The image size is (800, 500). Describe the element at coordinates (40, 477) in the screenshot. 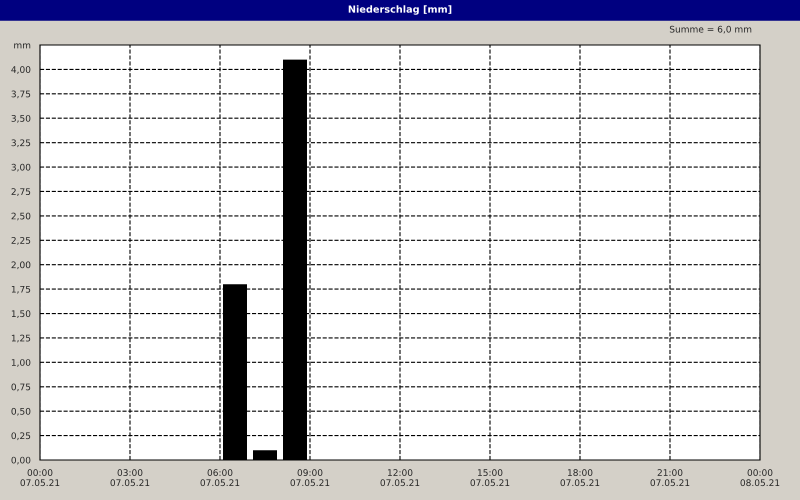

I see `x-tick-label: 00:00 07.05.21` at that location.